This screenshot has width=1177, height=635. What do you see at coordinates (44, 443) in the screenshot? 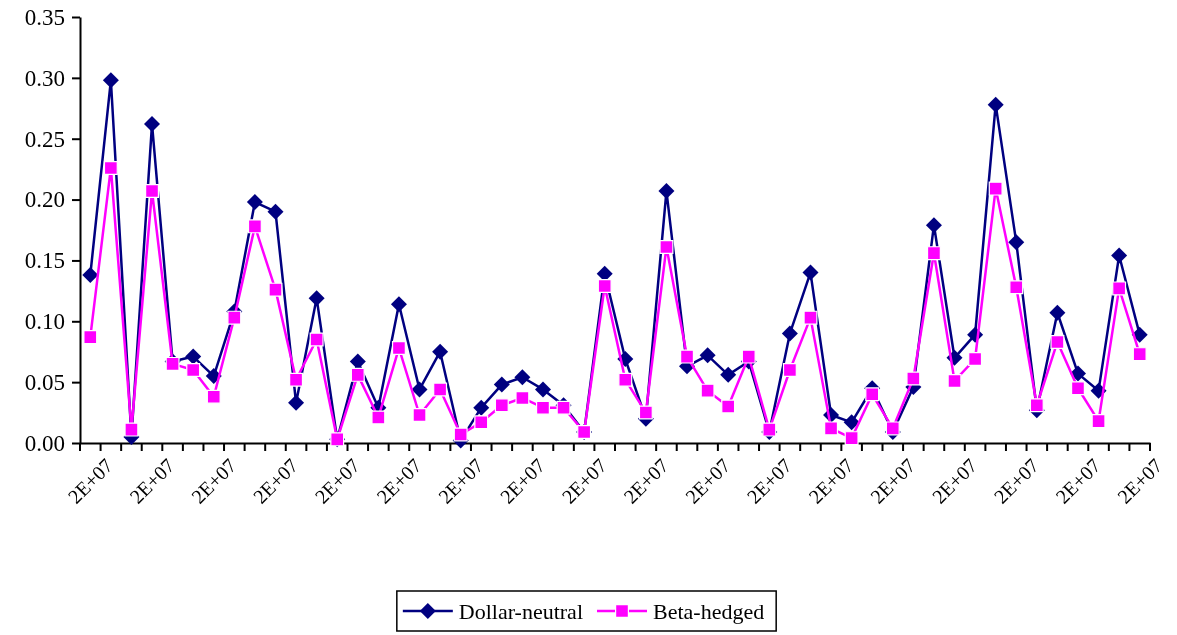
I see `y-tick-label: 0.00` at bounding box center [44, 443].